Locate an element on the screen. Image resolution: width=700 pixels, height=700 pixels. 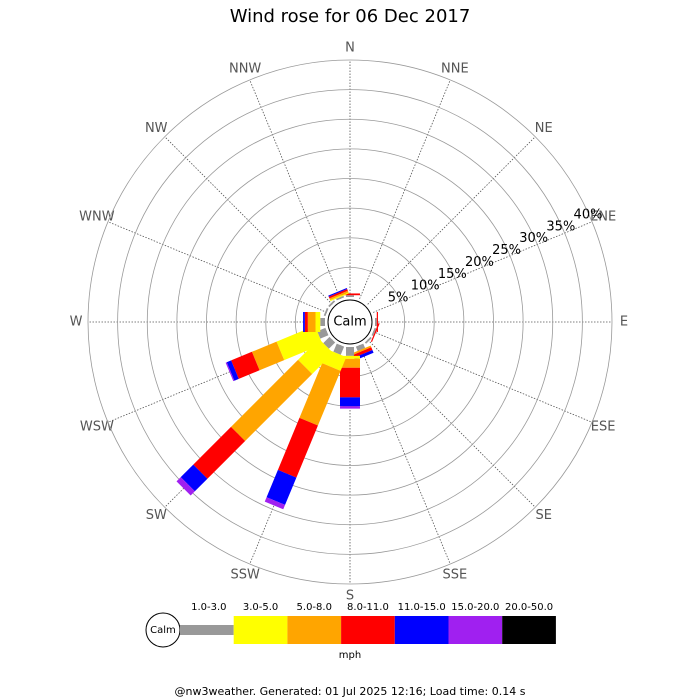
direction-label: SE is located at coordinates (544, 515).